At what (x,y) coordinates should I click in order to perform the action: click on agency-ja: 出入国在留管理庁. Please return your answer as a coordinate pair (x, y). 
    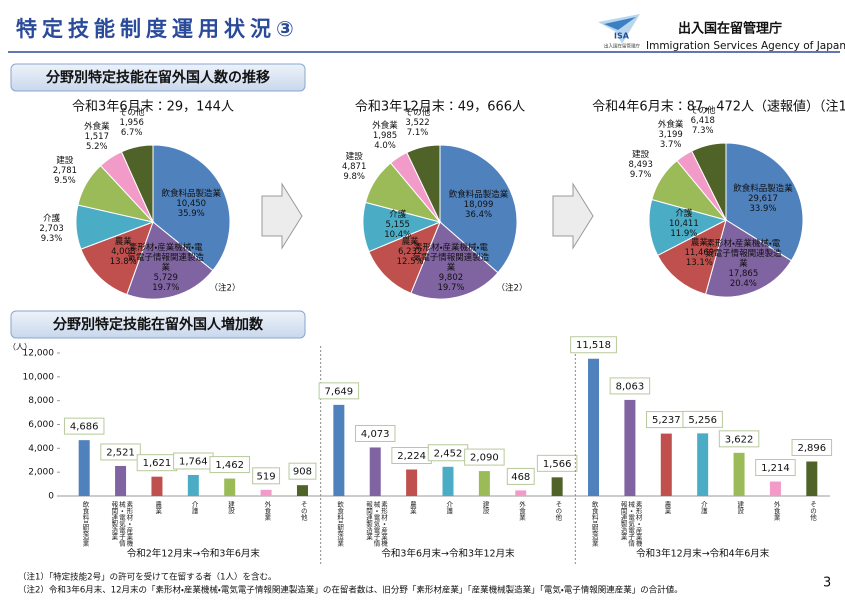
    Looking at the image, I should click on (730, 29).